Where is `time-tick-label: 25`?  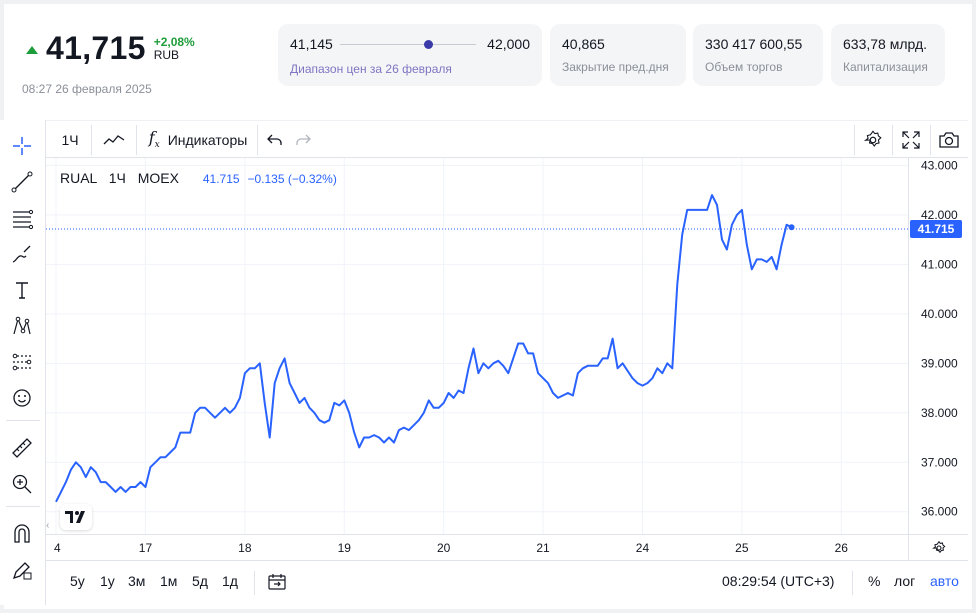 time-tick-label: 25 is located at coordinates (742, 548).